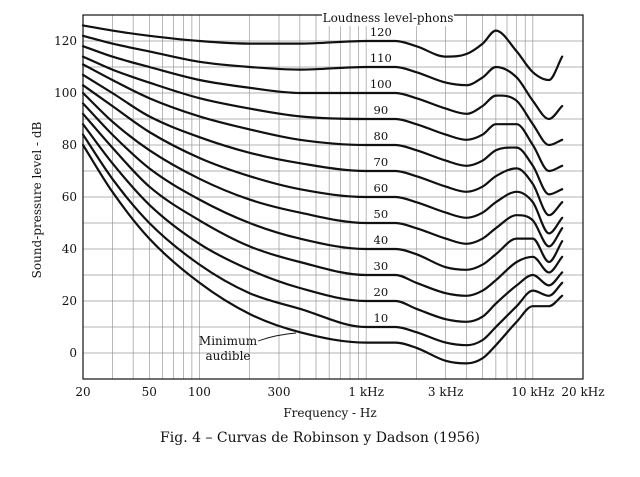 This screenshot has width=640, height=477. I want to click on legend-title: Loudness level-phons, so click(388, 18).